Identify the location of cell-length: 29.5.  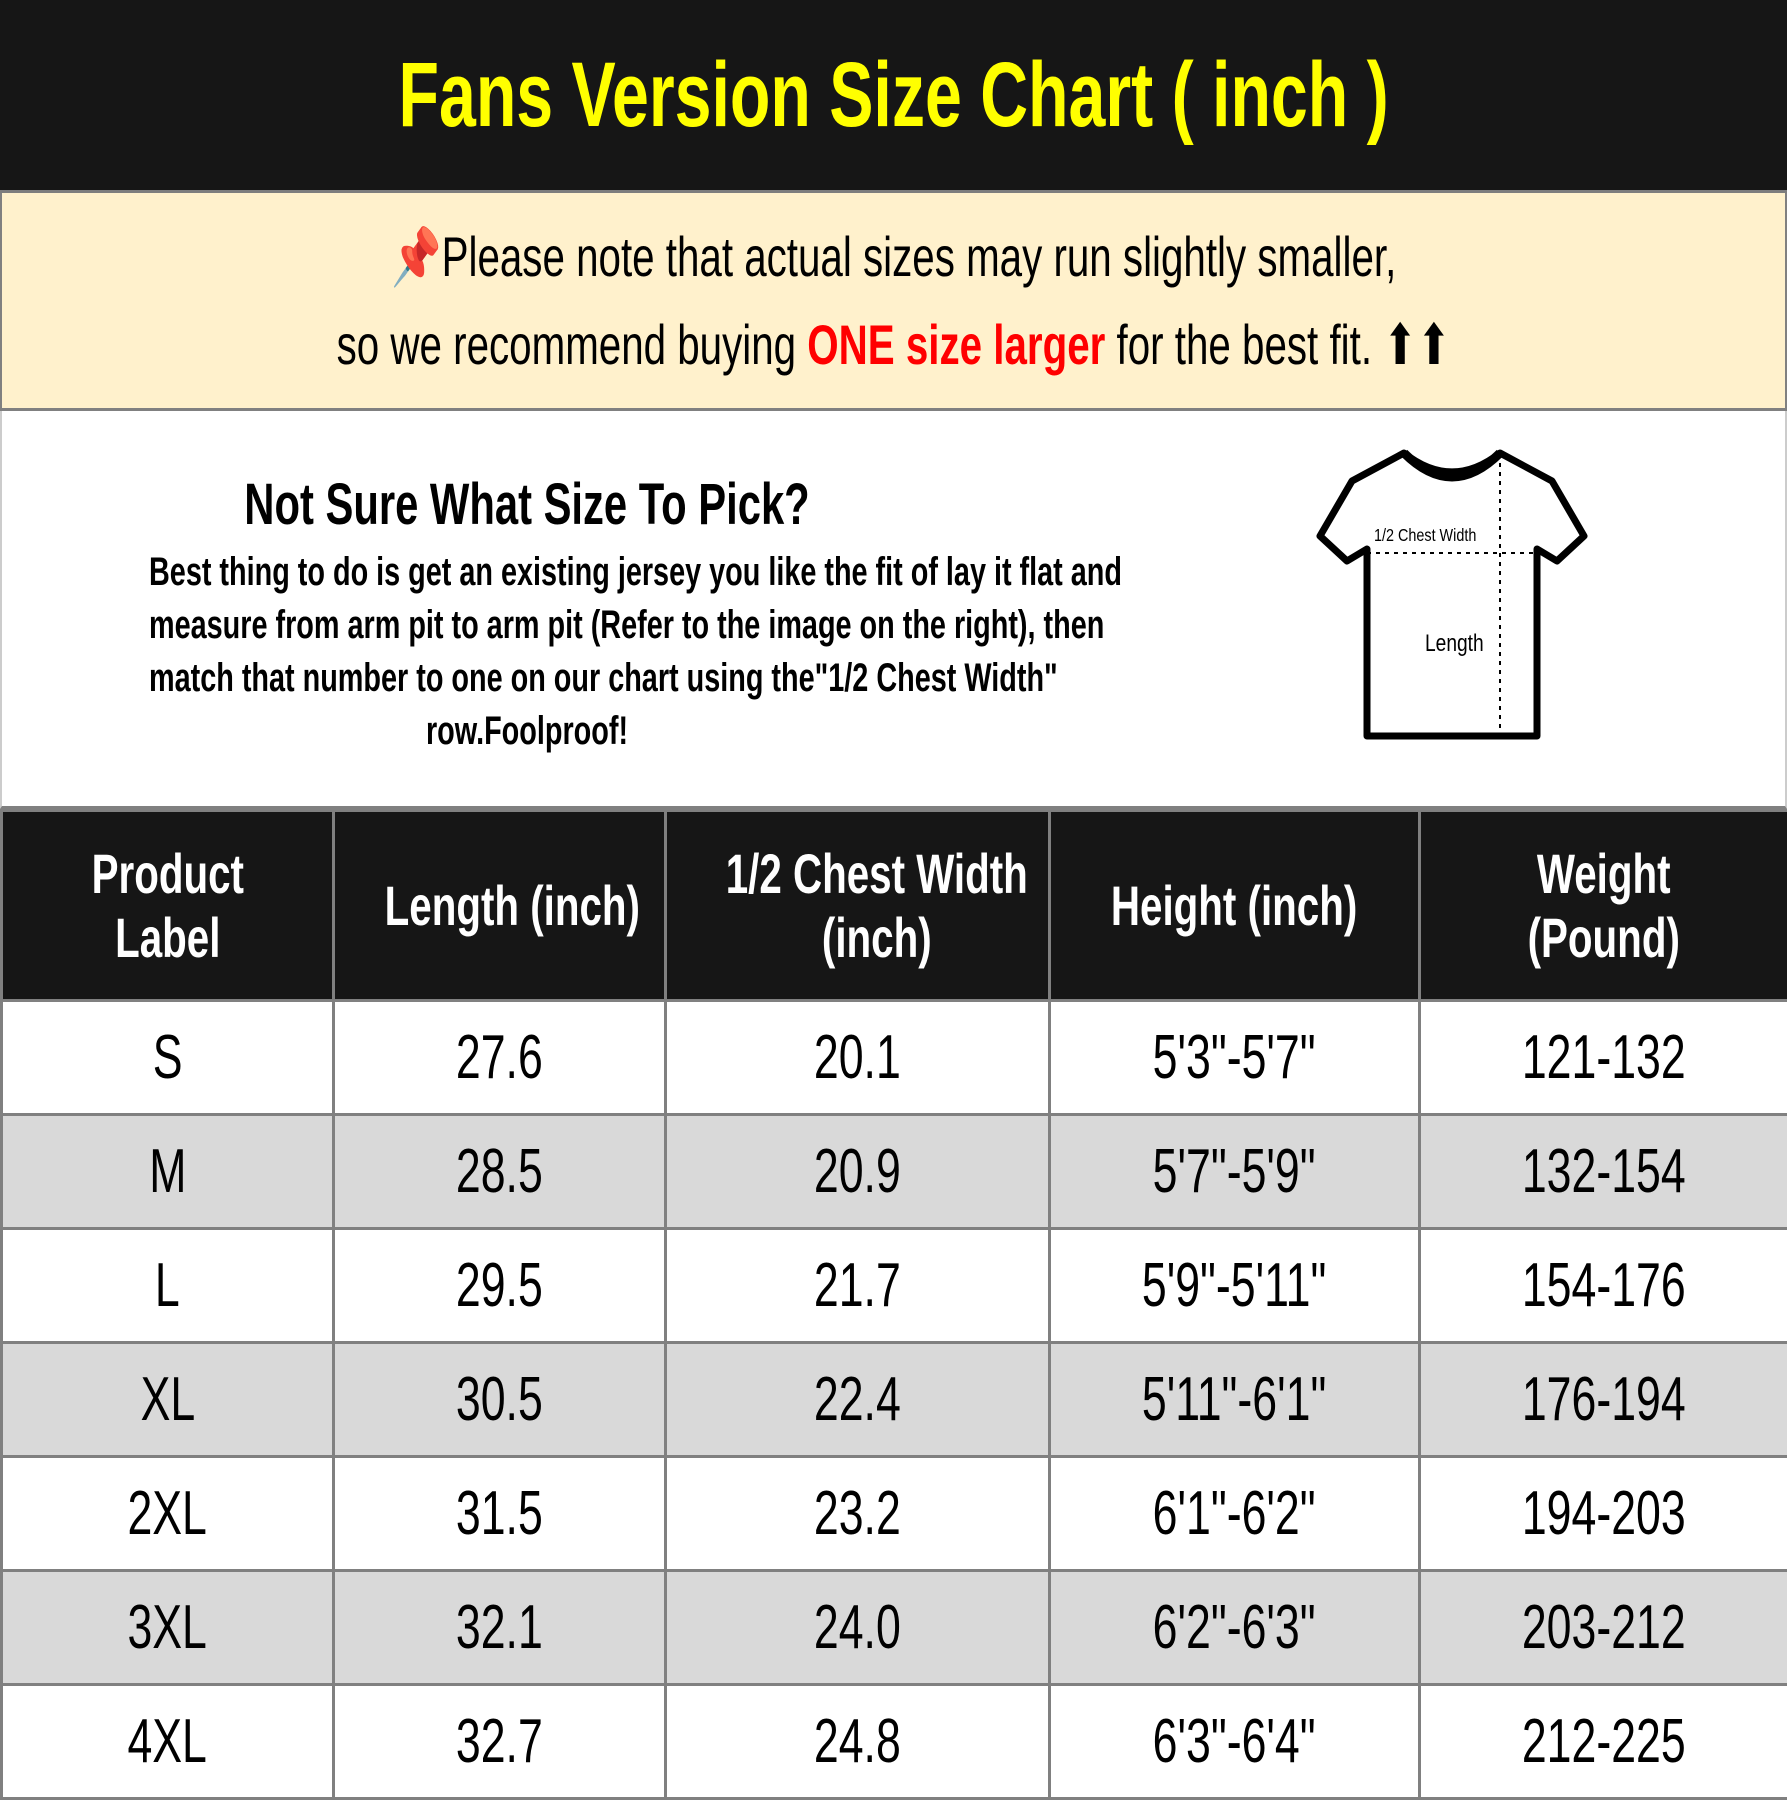
(500, 1286).